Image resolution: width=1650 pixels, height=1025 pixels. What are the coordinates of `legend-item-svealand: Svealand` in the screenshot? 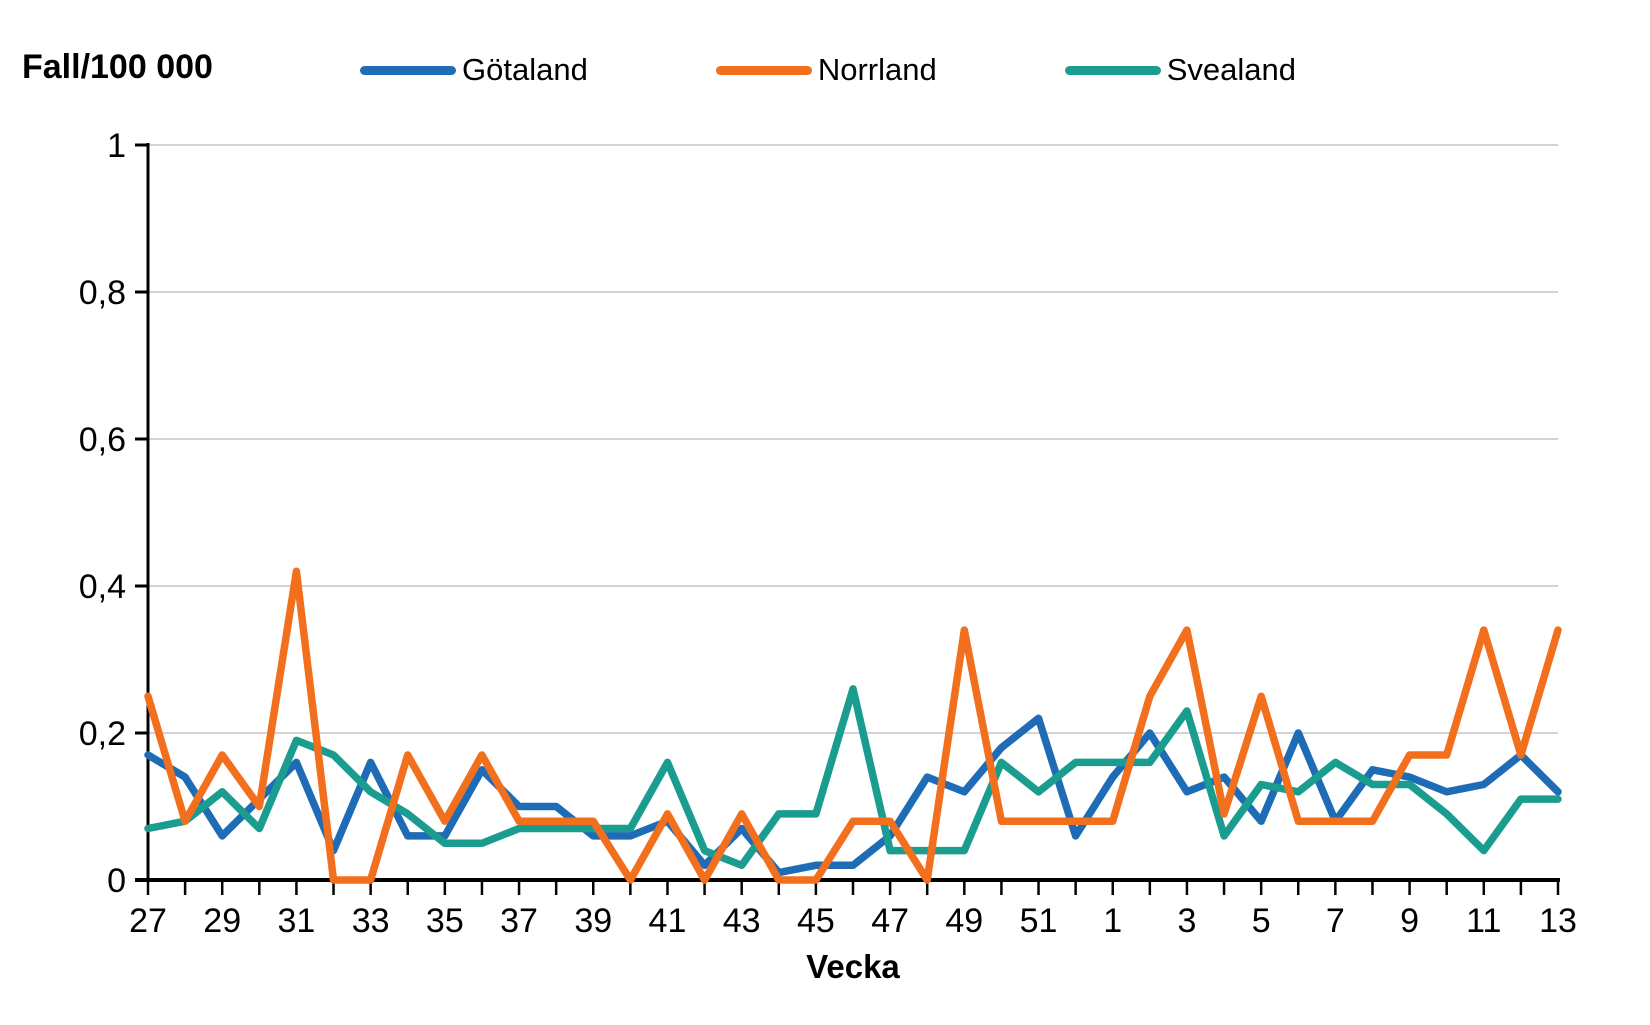 It's located at (1180, 70).